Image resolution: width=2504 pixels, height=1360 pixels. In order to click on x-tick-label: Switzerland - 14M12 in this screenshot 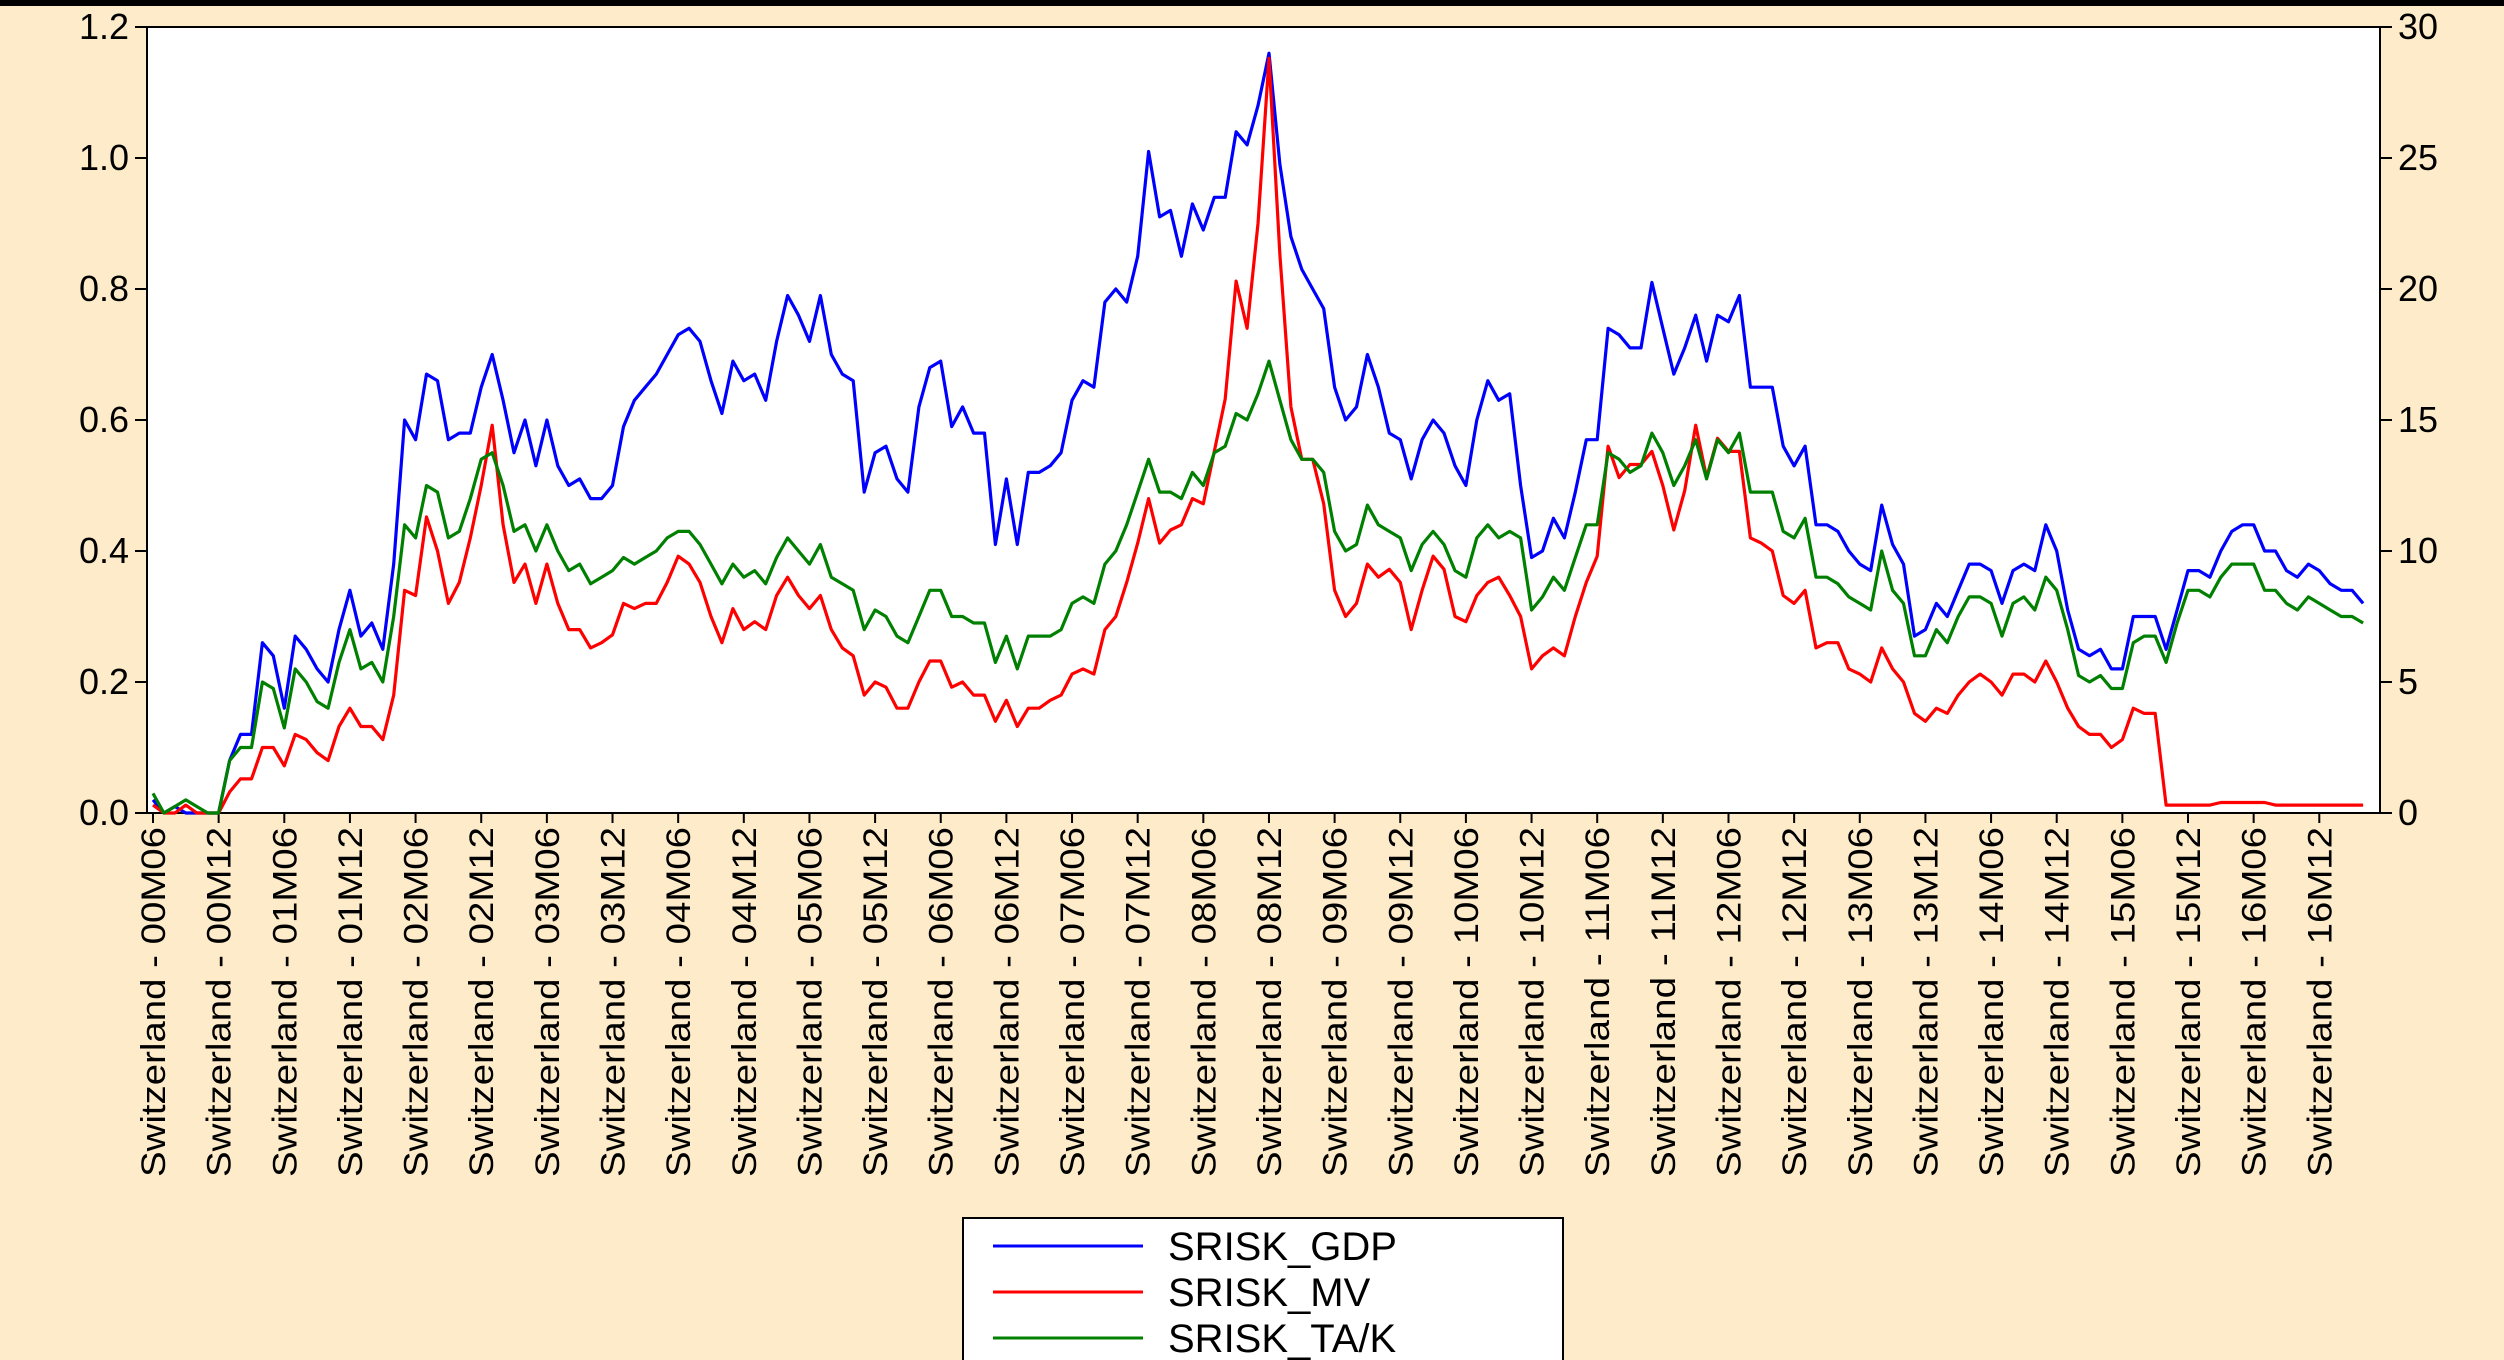, I will do `click(2058, 1002)`.